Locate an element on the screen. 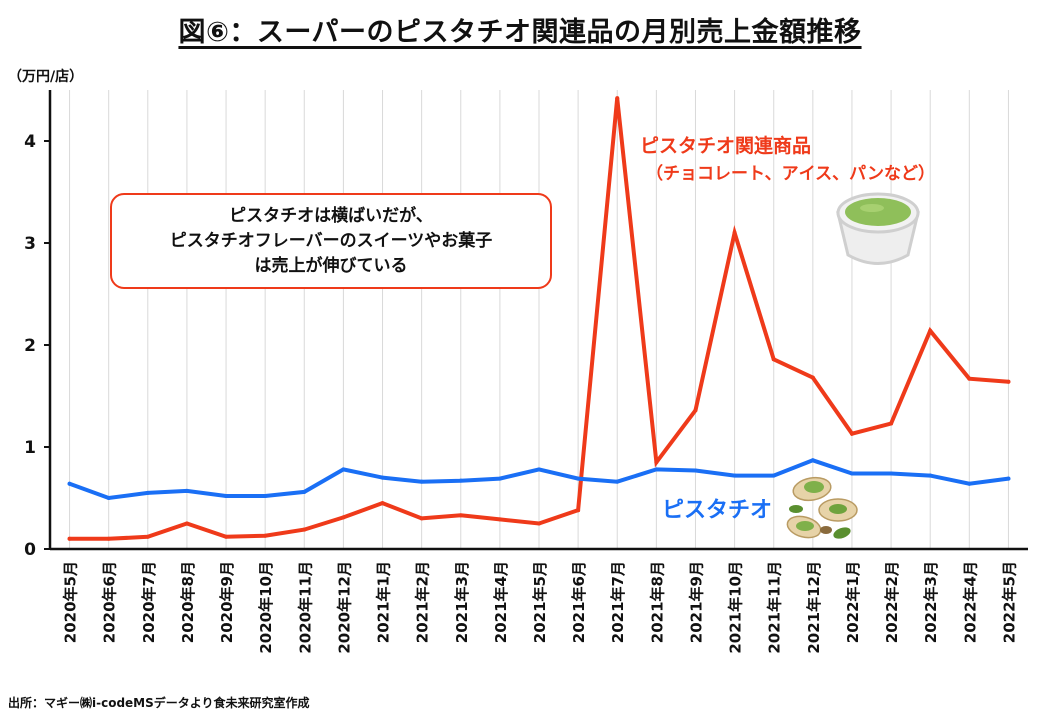 The height and width of the screenshot is (720, 1040). x-tick-label: 2021年8月 is located at coordinates (657, 602).